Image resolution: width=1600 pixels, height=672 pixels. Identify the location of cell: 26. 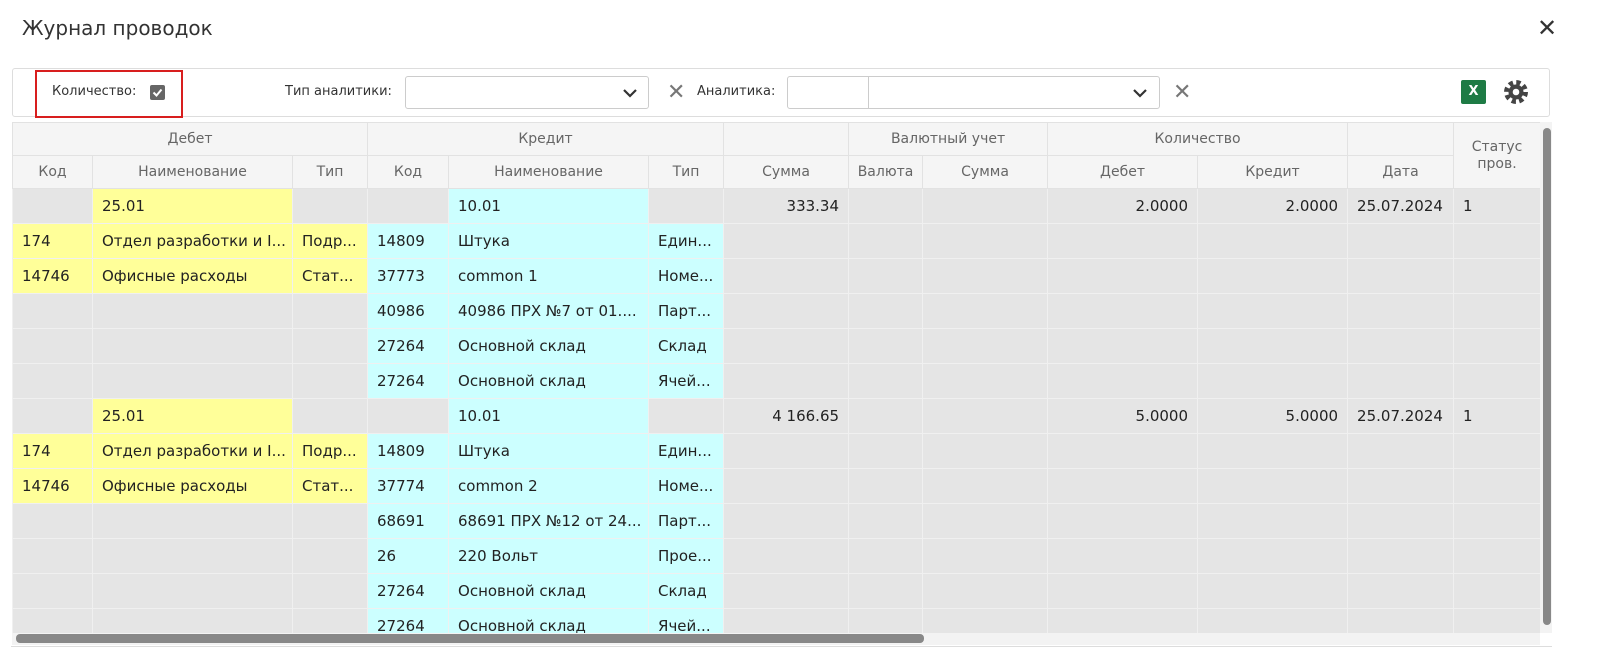
(408, 556).